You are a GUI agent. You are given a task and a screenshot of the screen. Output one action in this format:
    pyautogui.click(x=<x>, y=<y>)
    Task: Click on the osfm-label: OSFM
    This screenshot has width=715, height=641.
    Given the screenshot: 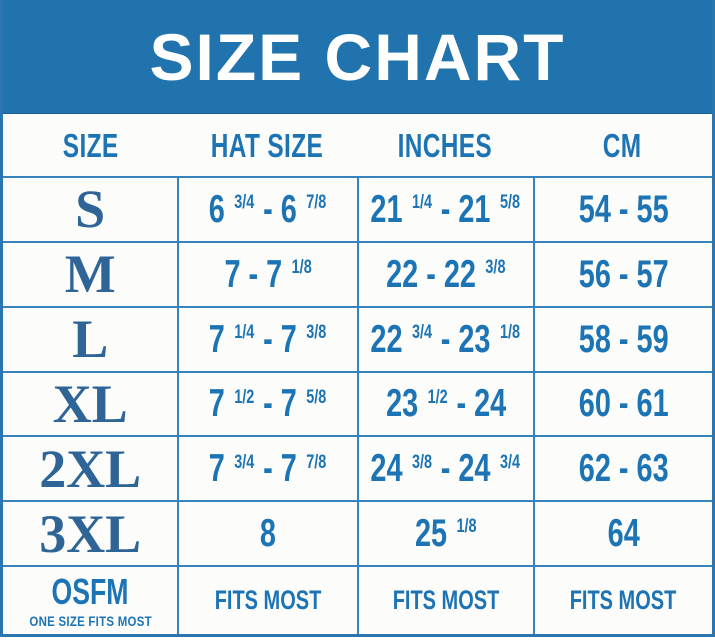 What is the action you would take?
    pyautogui.click(x=90, y=591)
    